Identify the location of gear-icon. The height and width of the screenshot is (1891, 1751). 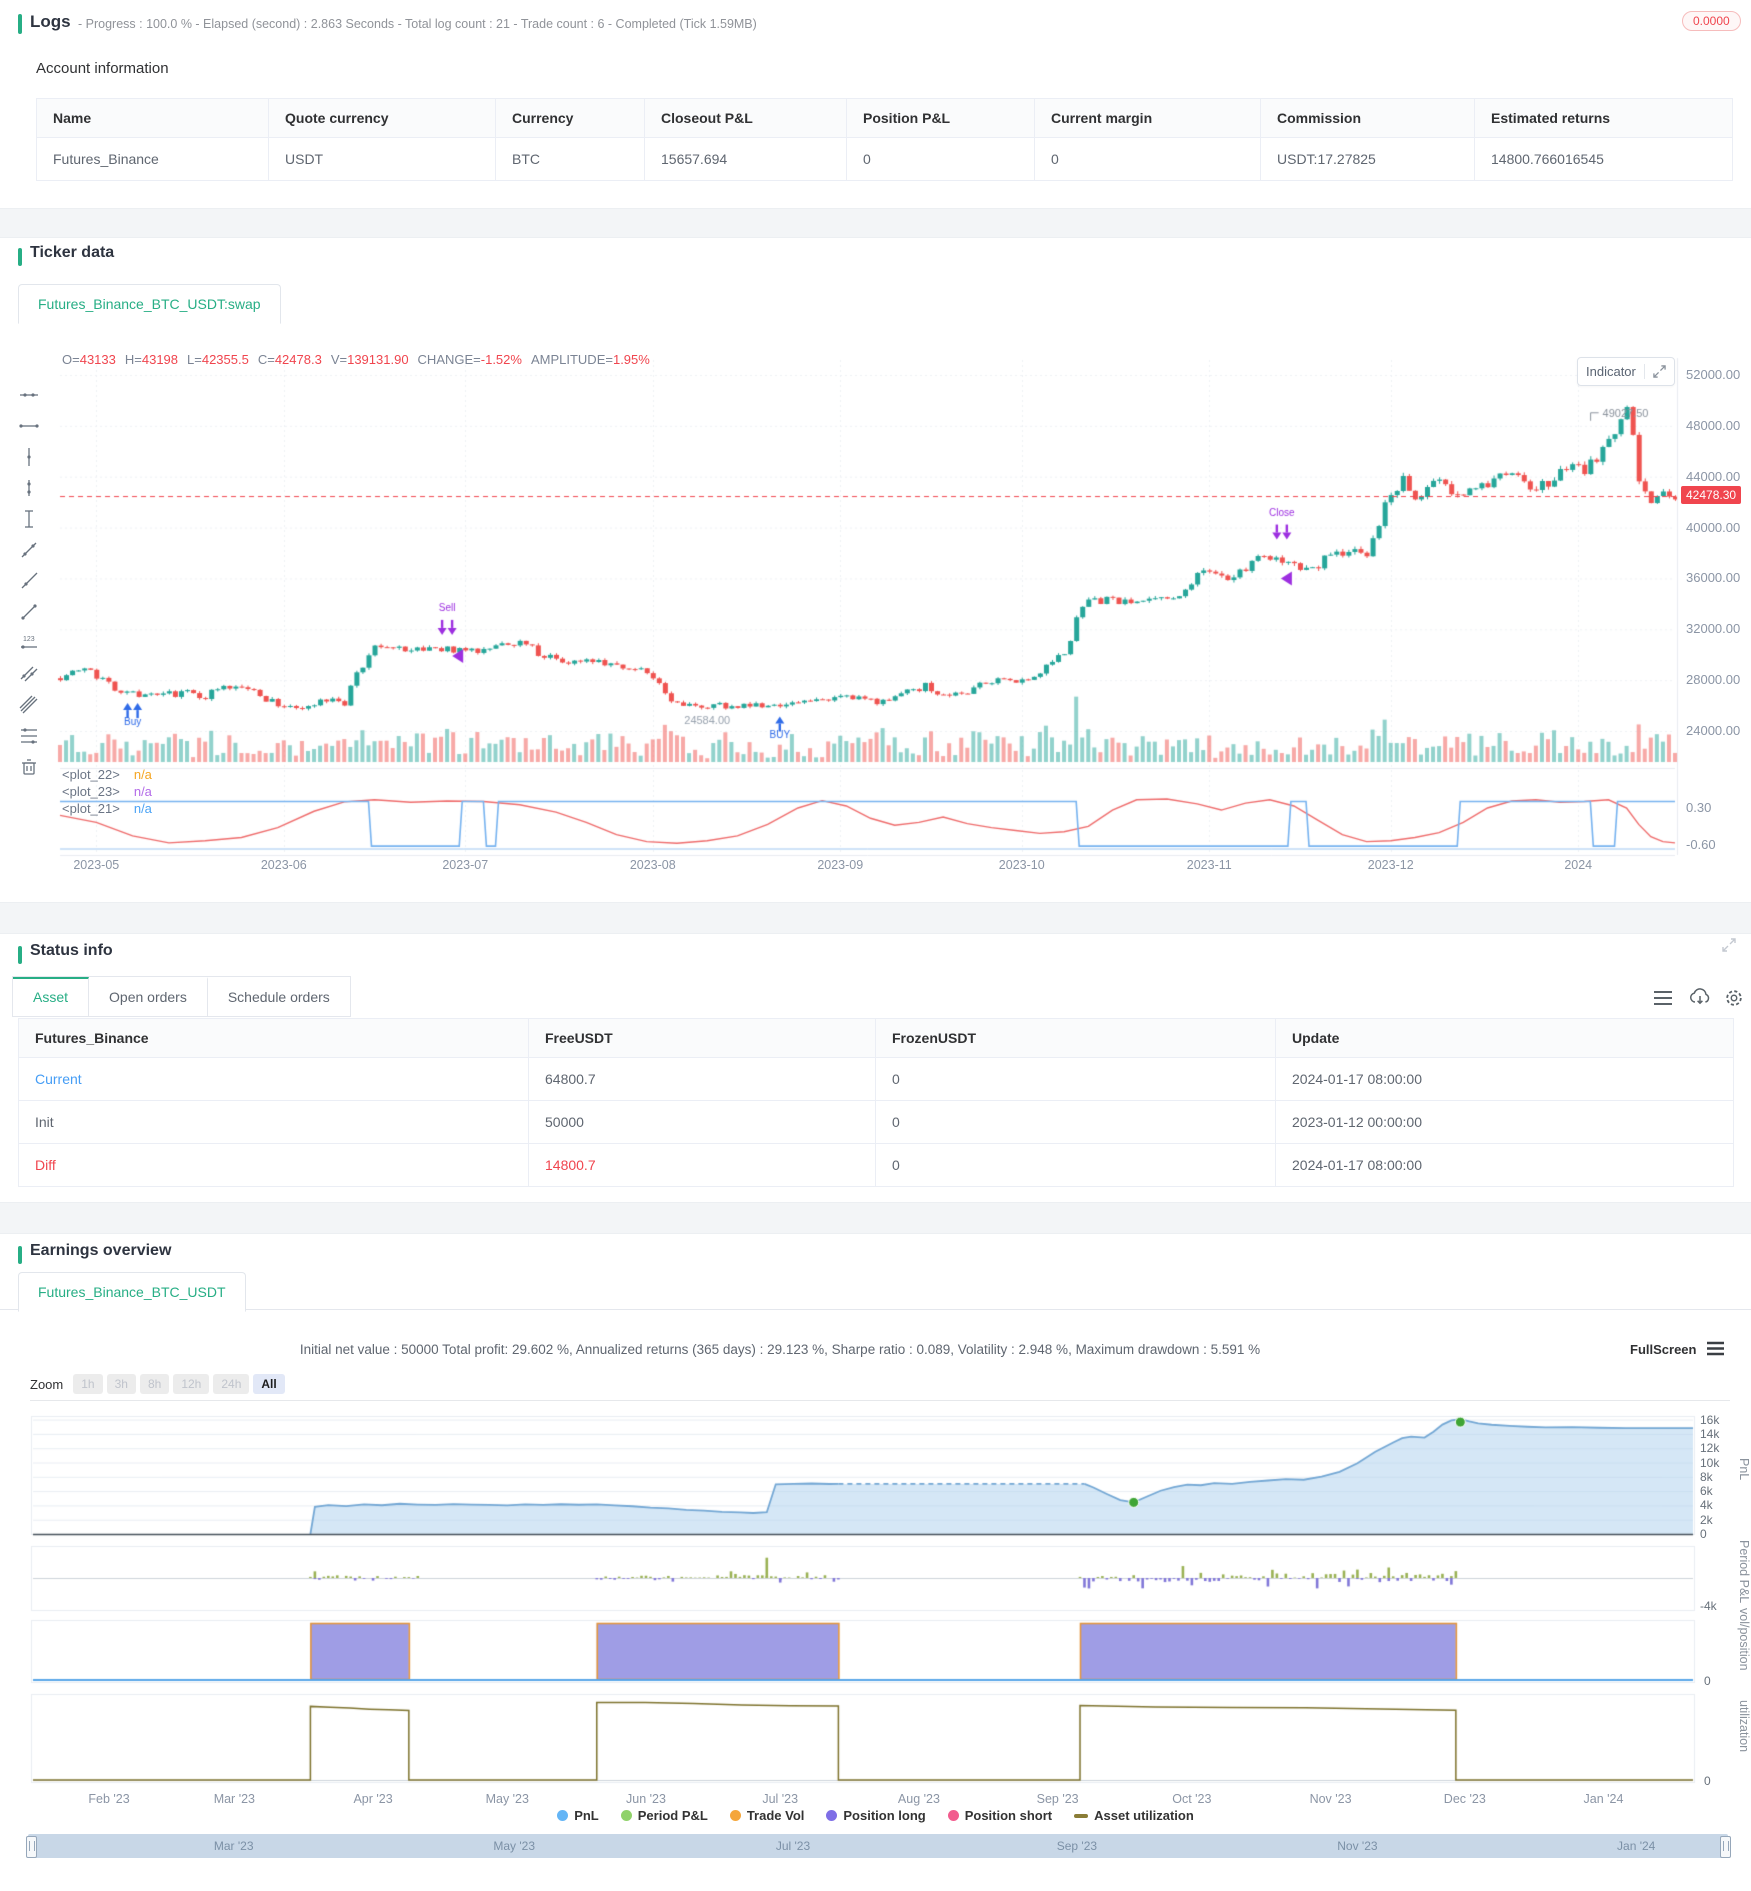
(1734, 998).